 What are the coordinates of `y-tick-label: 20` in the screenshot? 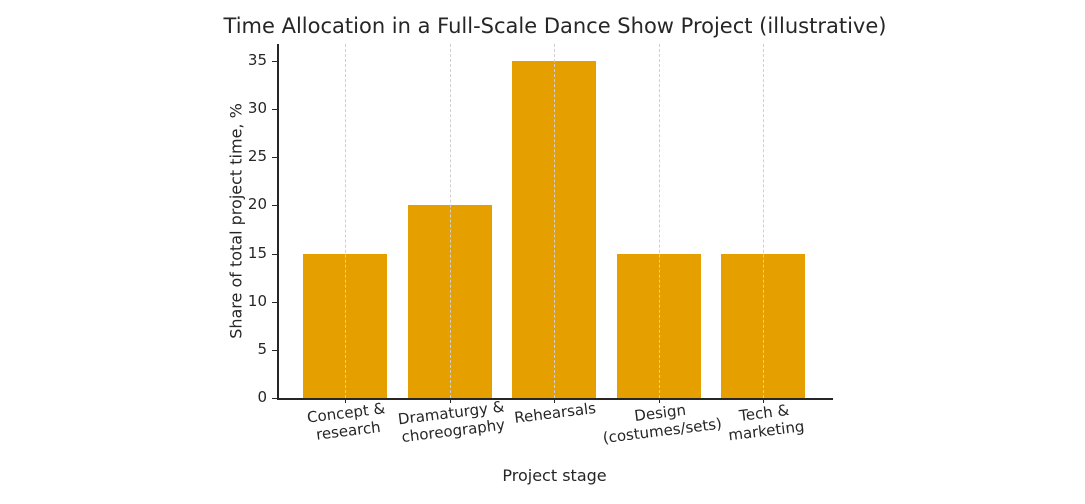 It's located at (257, 204).